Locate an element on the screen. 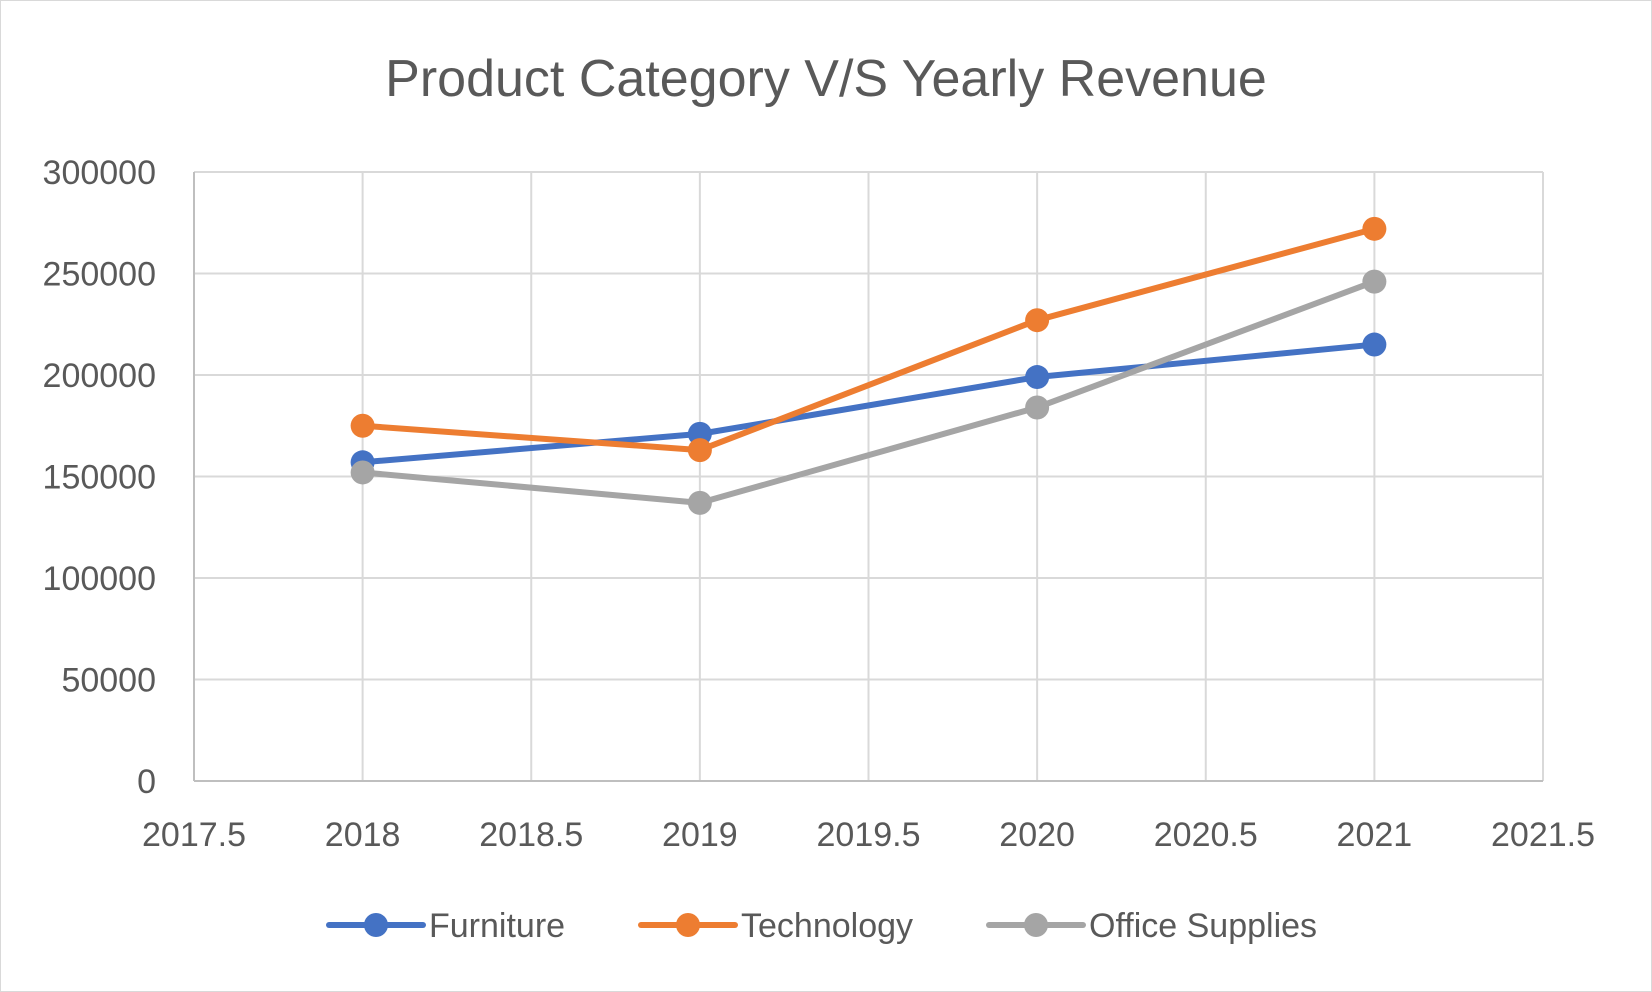  y-tick-label: 150000 is located at coordinates (99, 478).